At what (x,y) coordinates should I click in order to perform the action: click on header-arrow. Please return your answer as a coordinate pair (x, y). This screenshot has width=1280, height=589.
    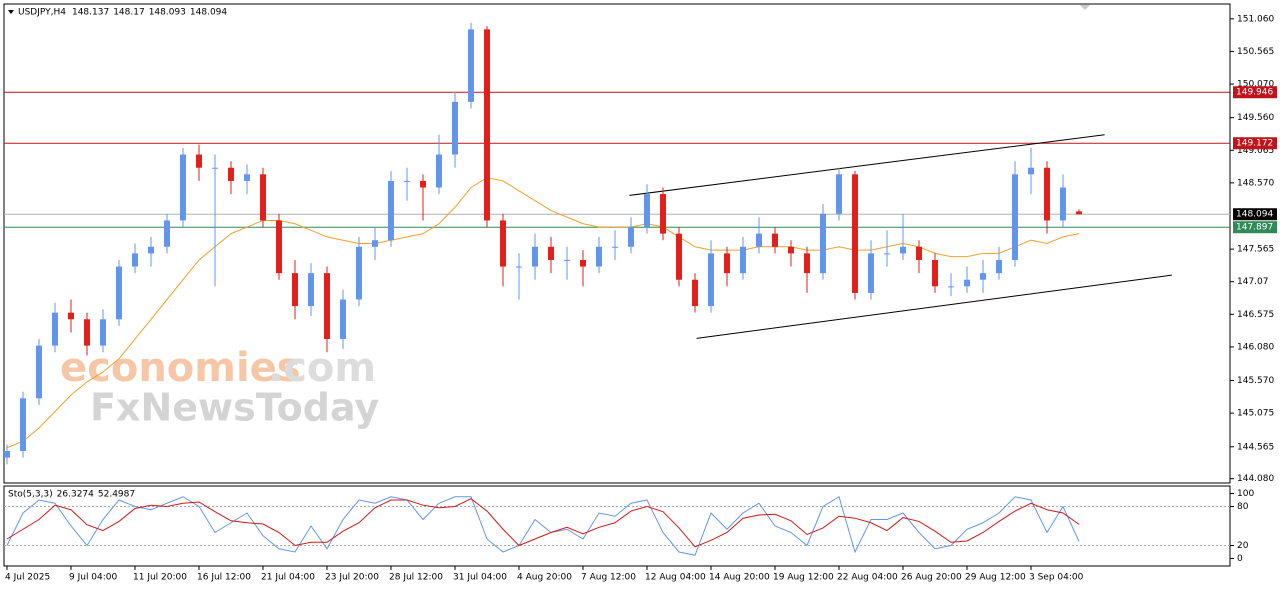
    Looking at the image, I should click on (11, 12).